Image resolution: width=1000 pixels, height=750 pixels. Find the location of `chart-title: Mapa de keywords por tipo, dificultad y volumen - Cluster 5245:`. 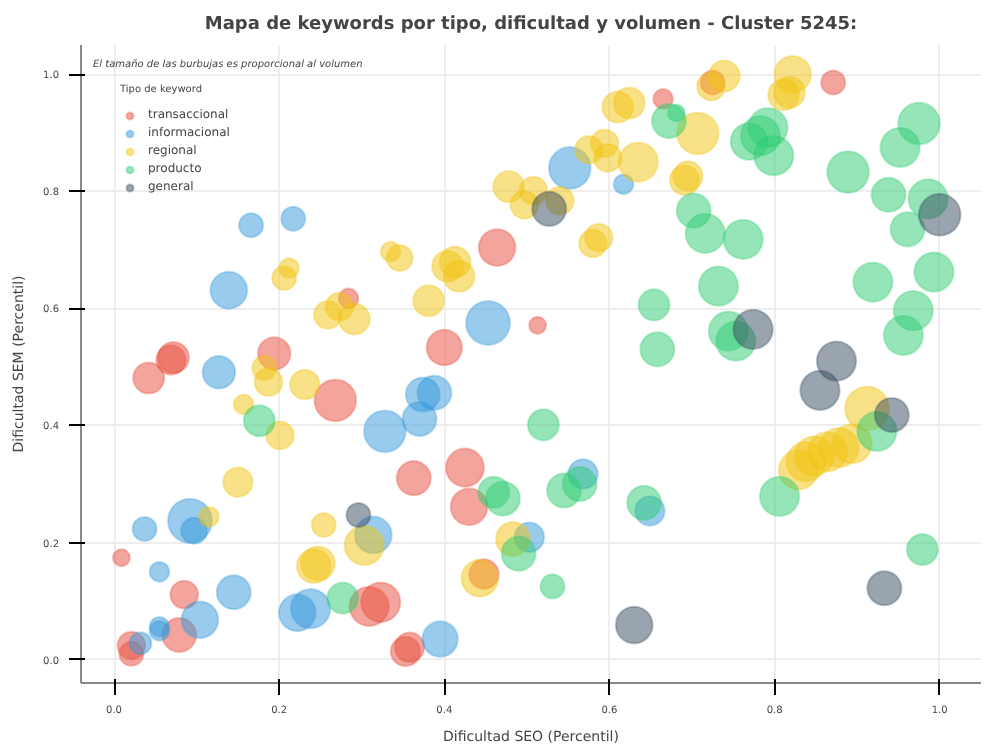

chart-title: Mapa de keywords por tipo, dificultad y volumen - Cluster 5245: is located at coordinates (531, 25).